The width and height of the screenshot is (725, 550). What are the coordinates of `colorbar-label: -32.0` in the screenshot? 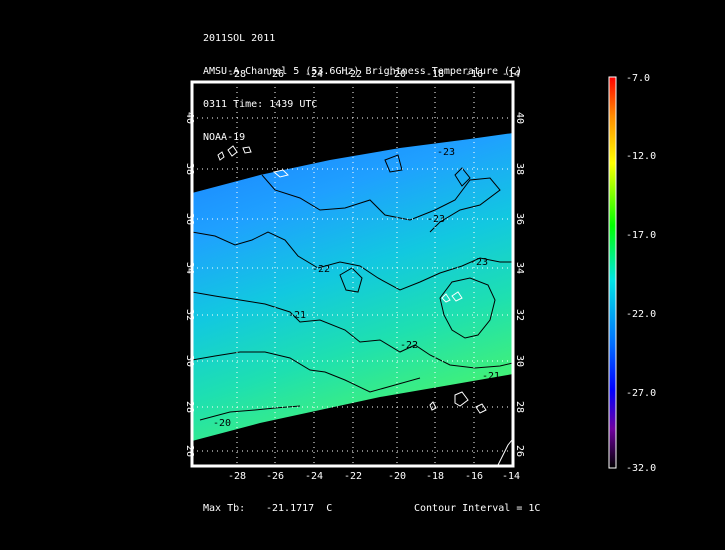 It's located at (641, 468).